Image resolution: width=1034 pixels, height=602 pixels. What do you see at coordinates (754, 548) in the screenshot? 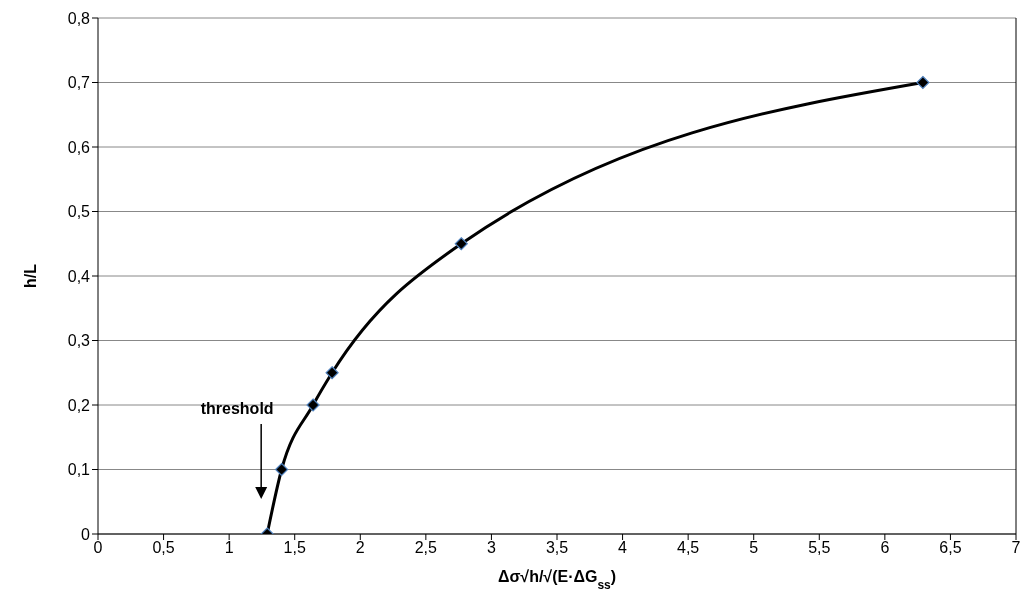
I see `x-tick-label: 5` at bounding box center [754, 548].